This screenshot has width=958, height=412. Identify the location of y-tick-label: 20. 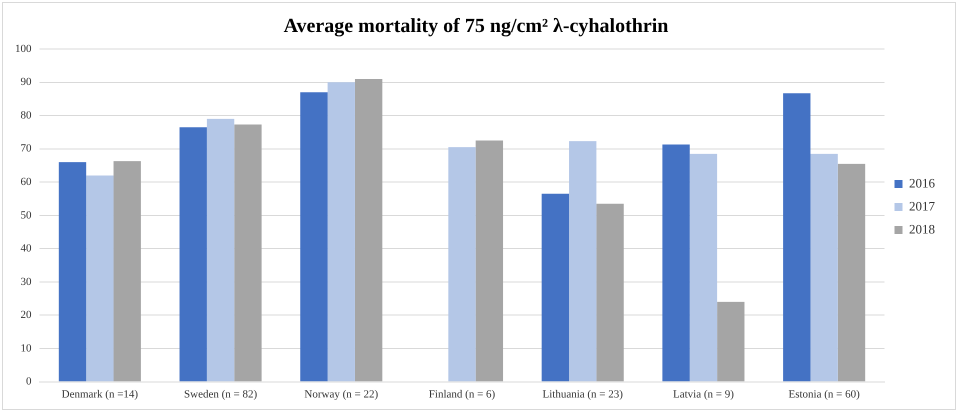
(26, 315).